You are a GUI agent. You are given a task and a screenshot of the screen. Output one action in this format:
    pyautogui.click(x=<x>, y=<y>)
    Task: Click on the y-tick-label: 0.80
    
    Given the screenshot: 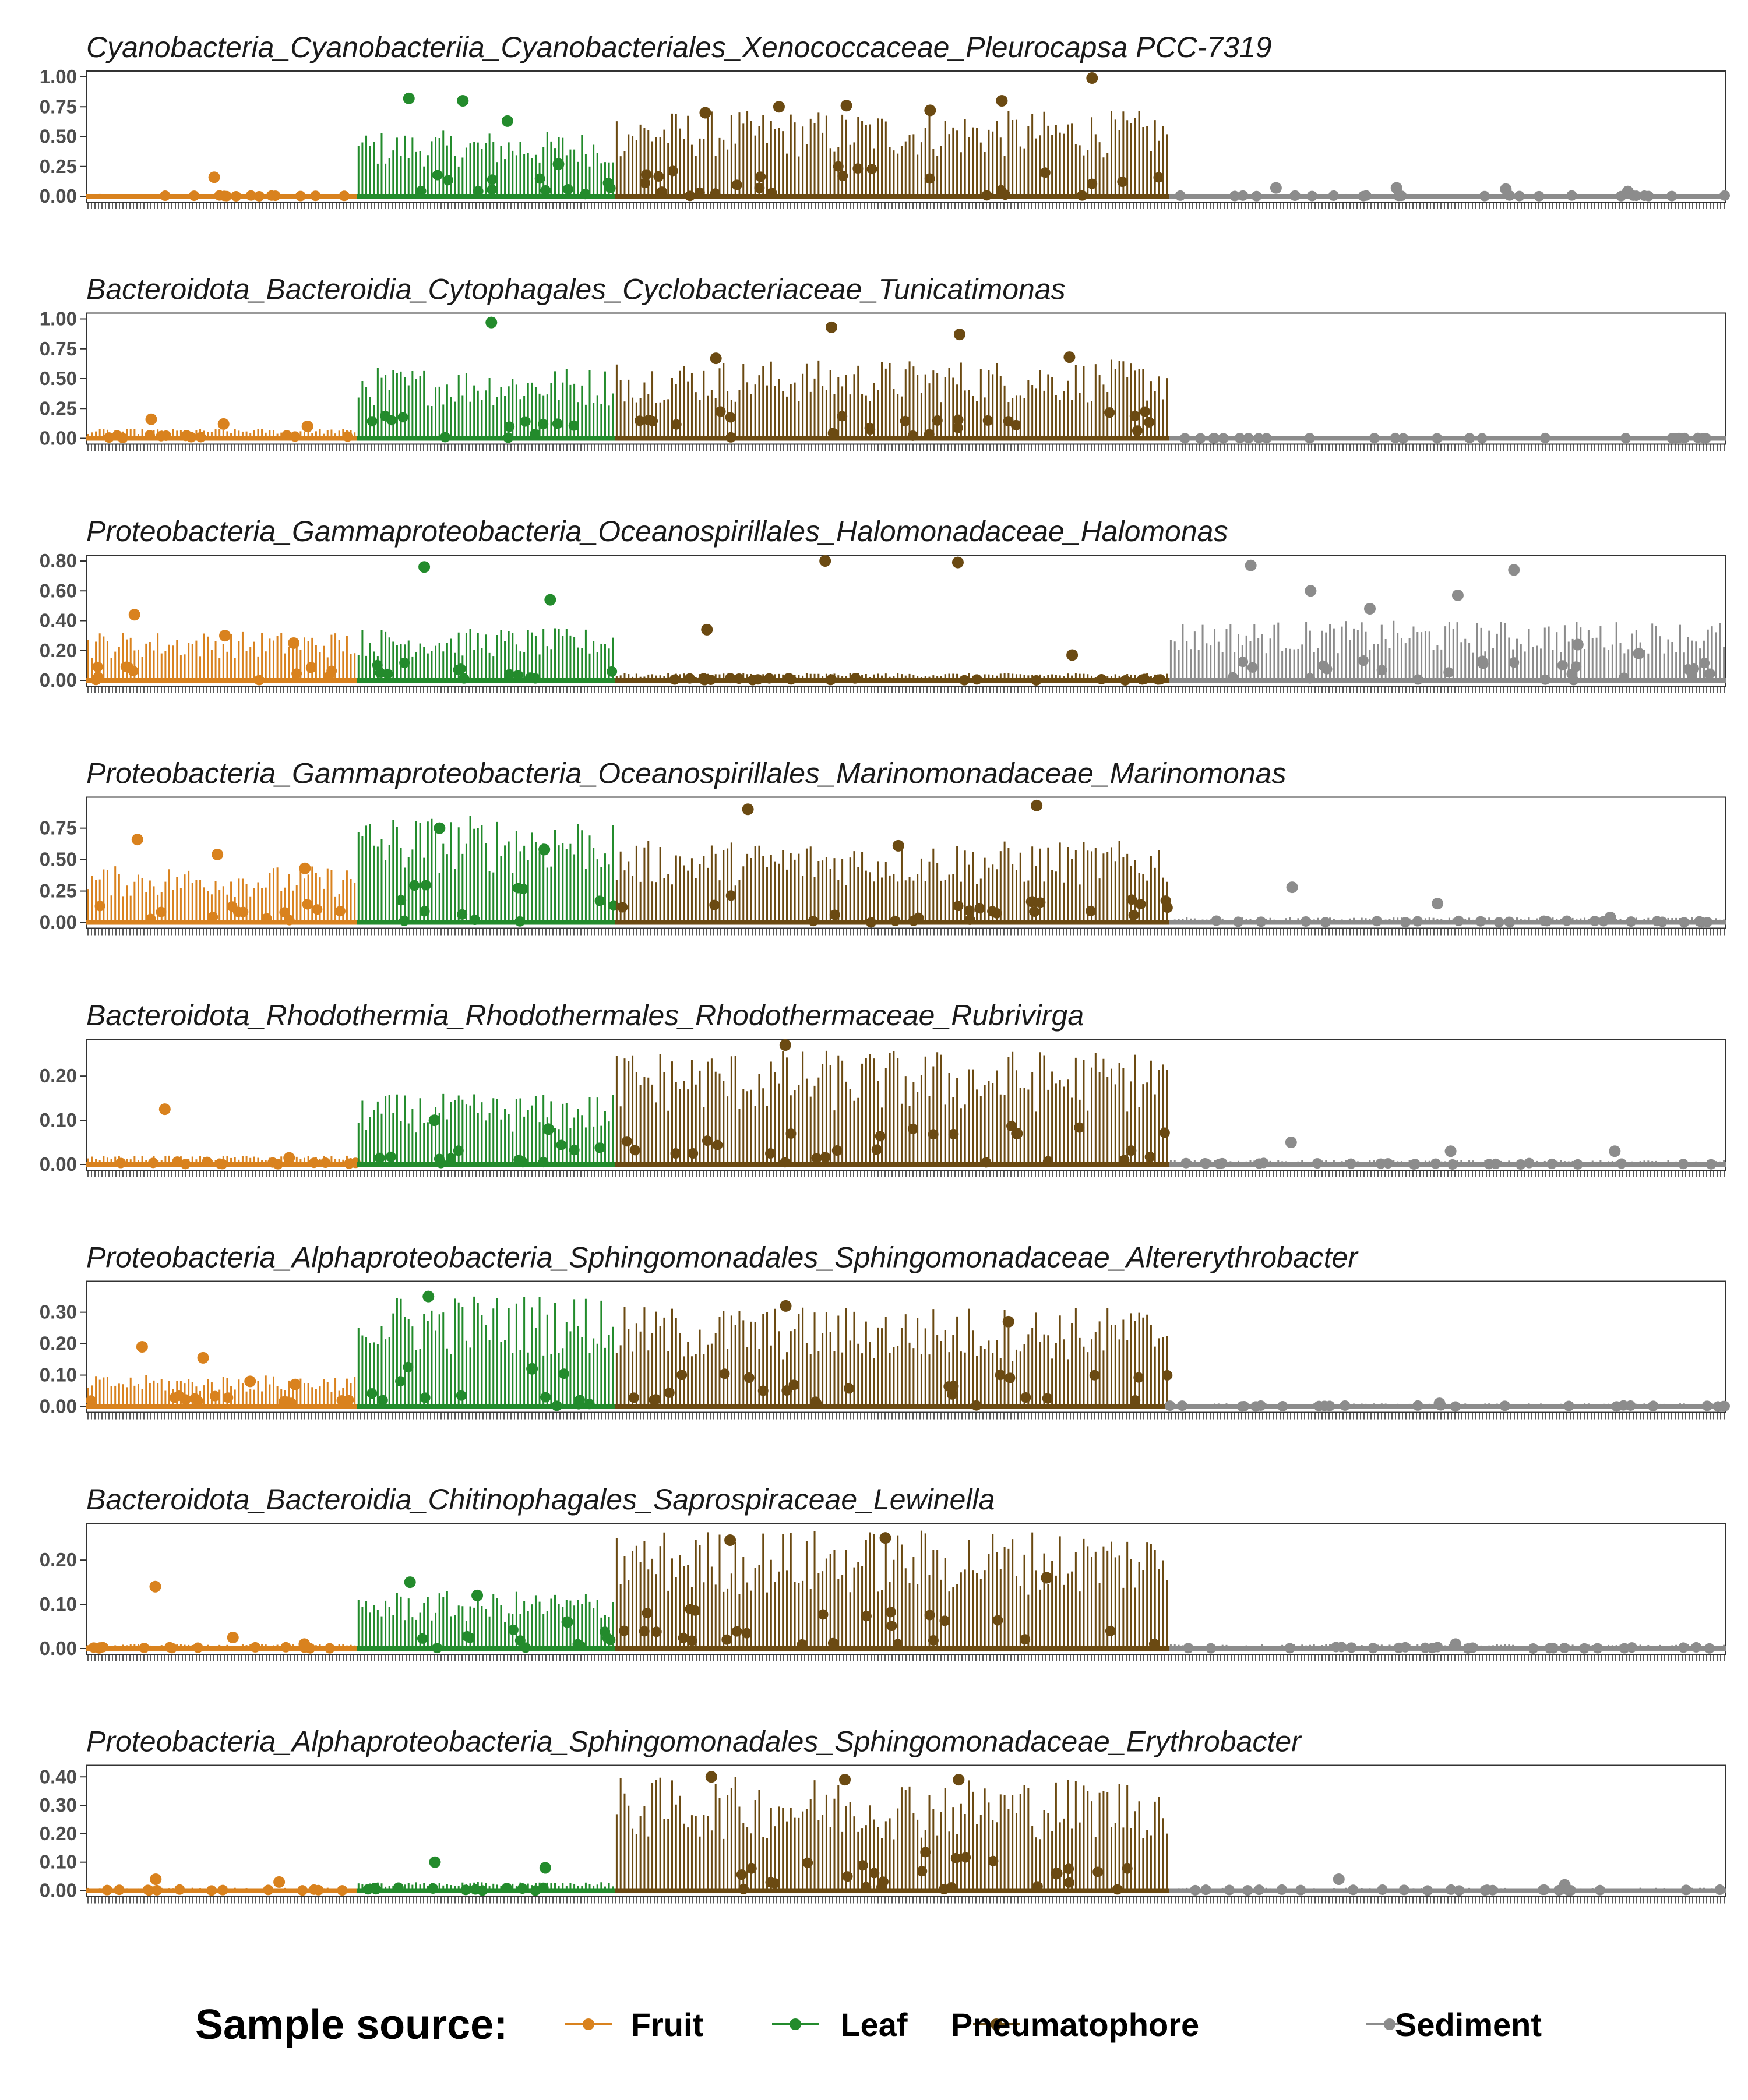 What is the action you would take?
    pyautogui.click(x=58, y=560)
    